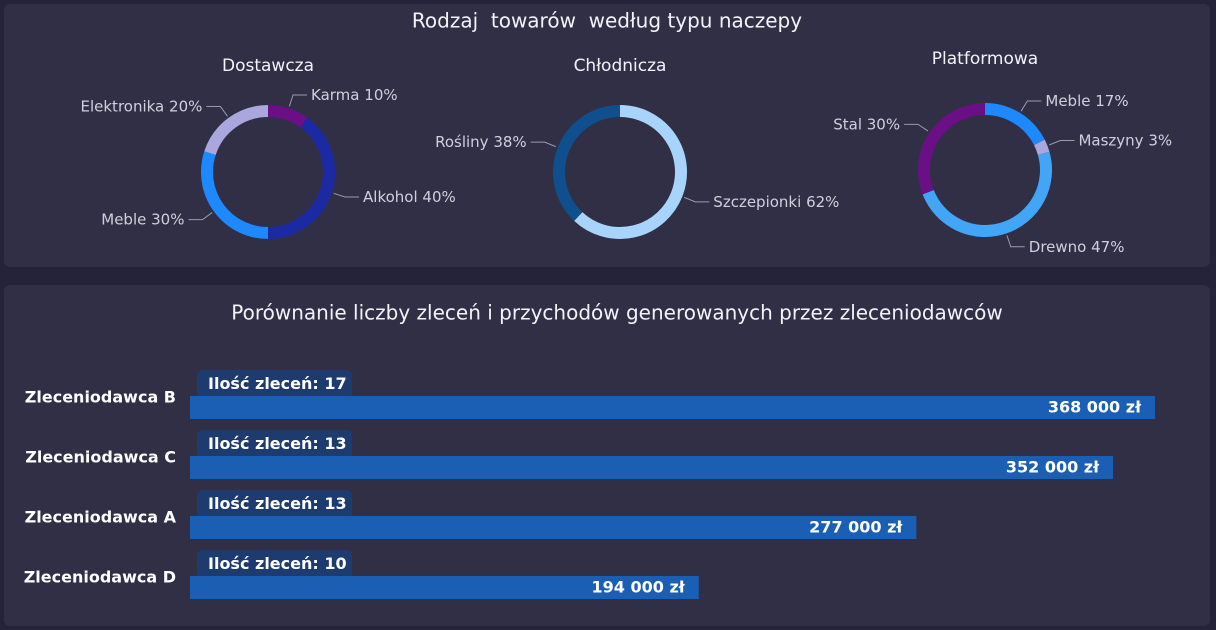 This screenshot has width=1216, height=630. I want to click on slice-label: Stal 30%, so click(866, 124).